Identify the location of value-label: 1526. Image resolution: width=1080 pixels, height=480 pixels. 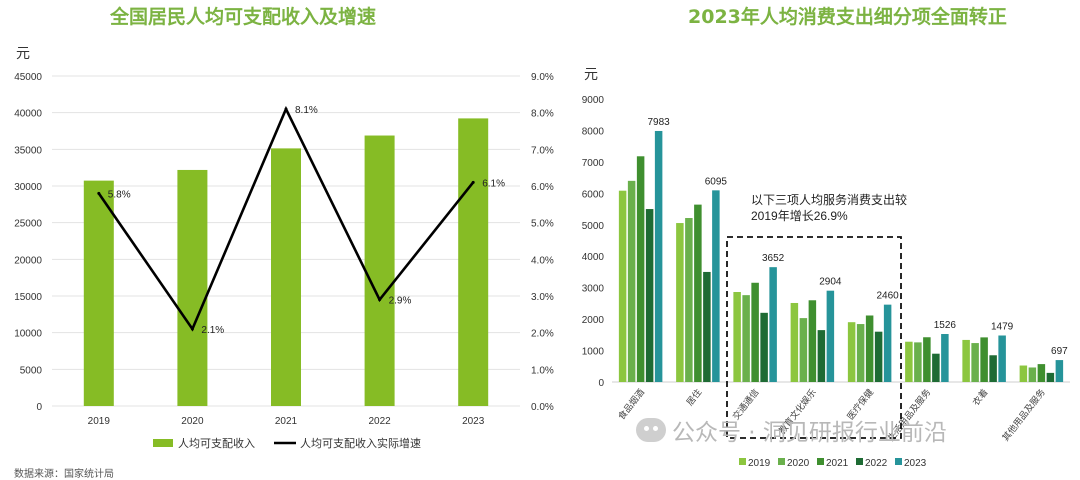
(945, 325).